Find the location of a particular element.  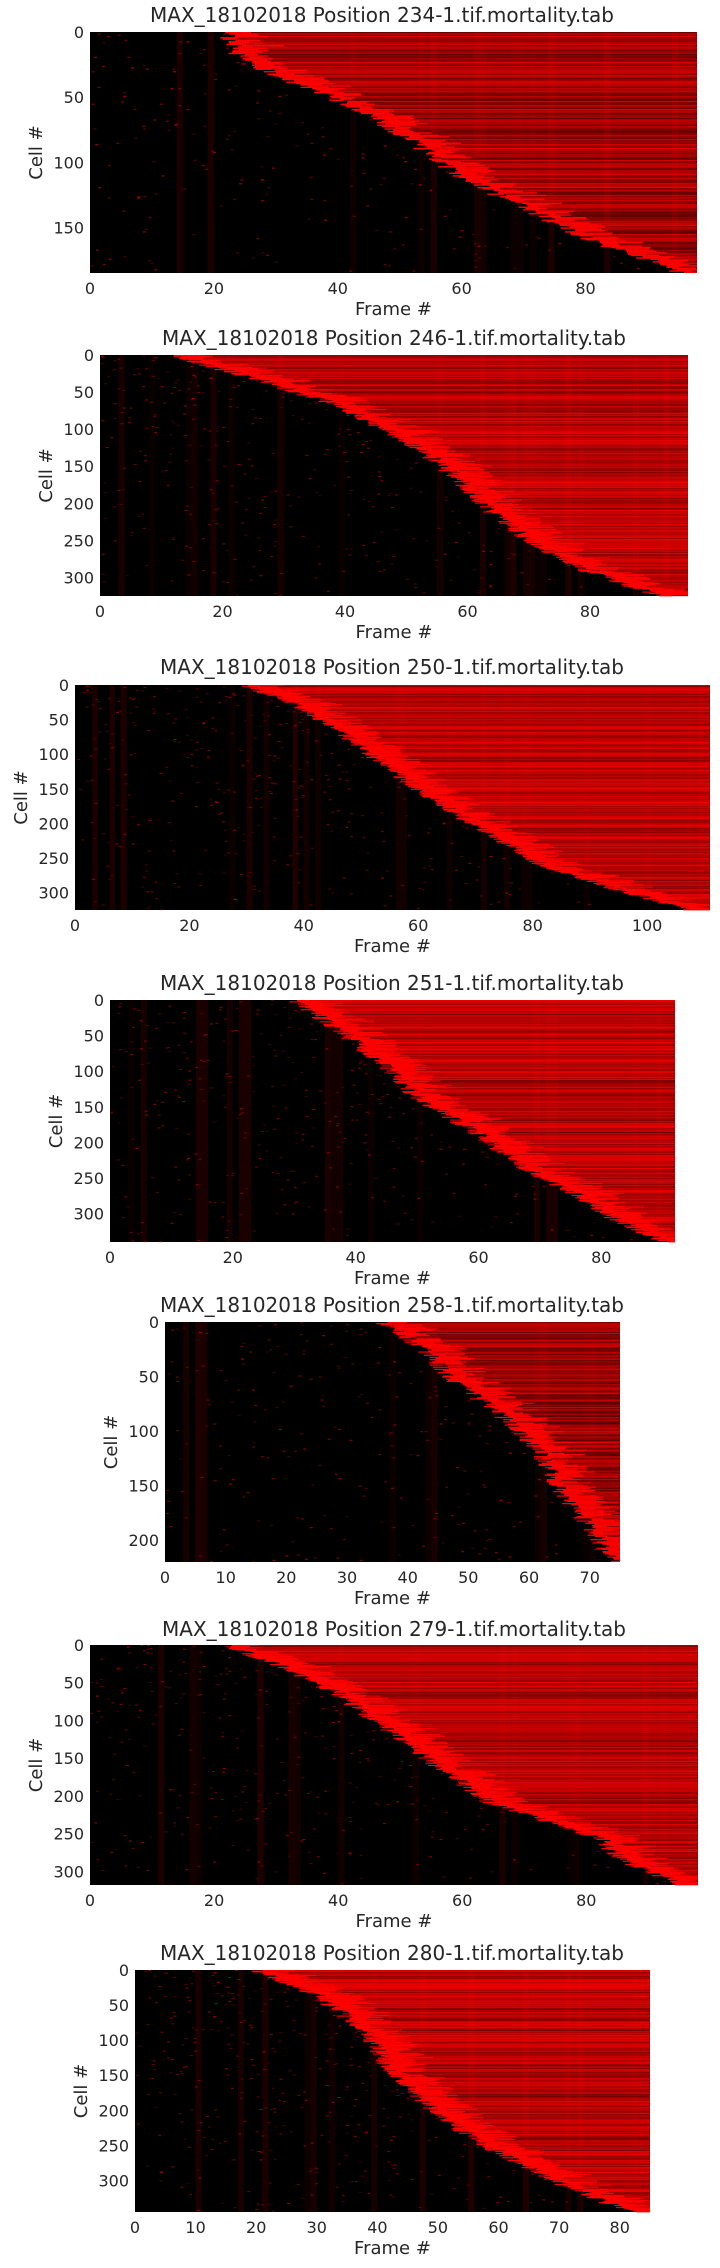

heatmap-column is located at coordinates (538, 1442).